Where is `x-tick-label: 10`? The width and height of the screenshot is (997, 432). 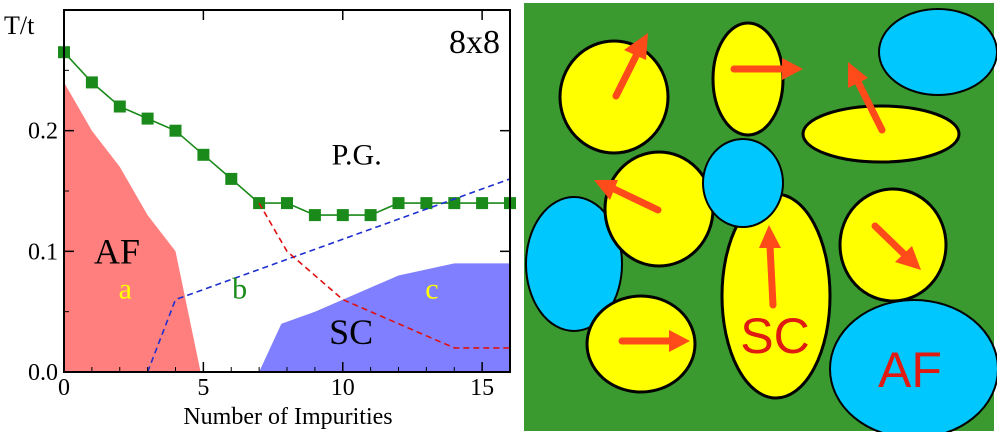
x-tick-label: 10 is located at coordinates (343, 388).